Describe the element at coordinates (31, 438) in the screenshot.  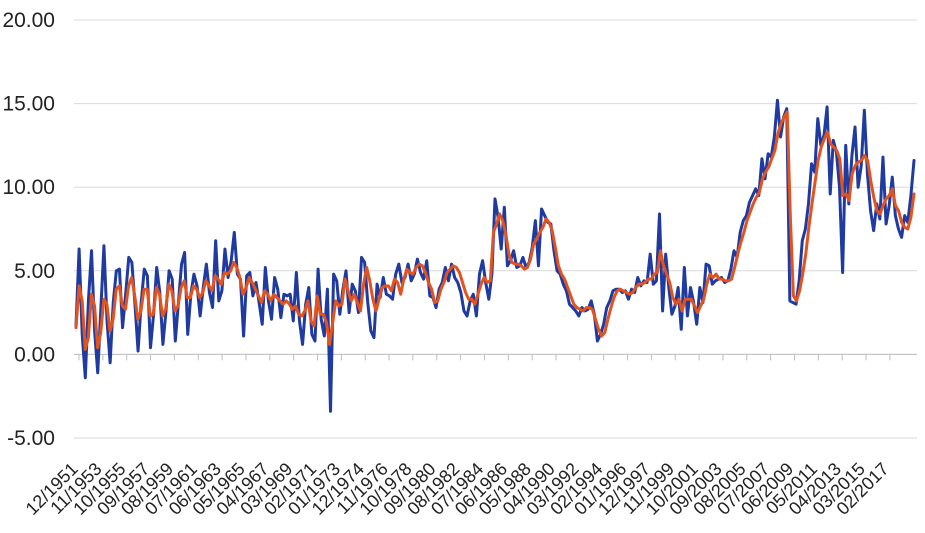
I see `y-tick-label: -5.00` at that location.